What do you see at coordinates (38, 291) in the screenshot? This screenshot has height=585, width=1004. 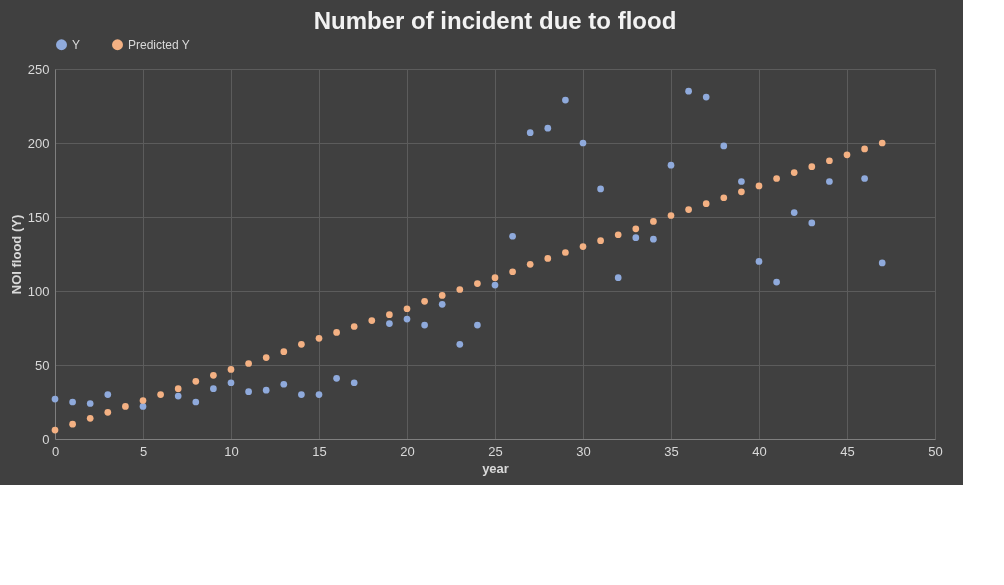 I see `y-tick-label: 100` at bounding box center [38, 291].